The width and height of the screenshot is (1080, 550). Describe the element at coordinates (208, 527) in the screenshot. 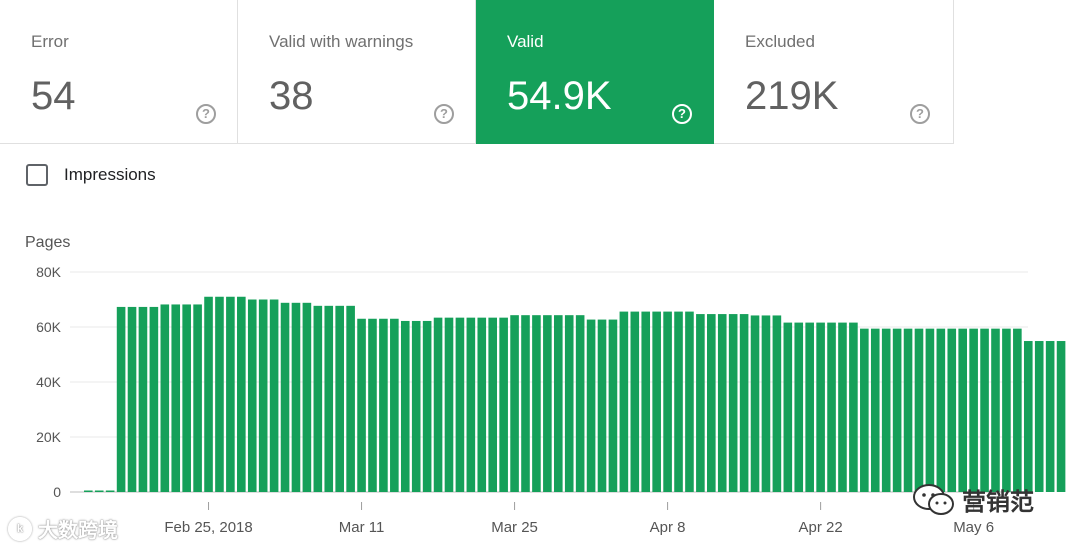

I see `x-tick-label: Feb 25, 2018` at that location.